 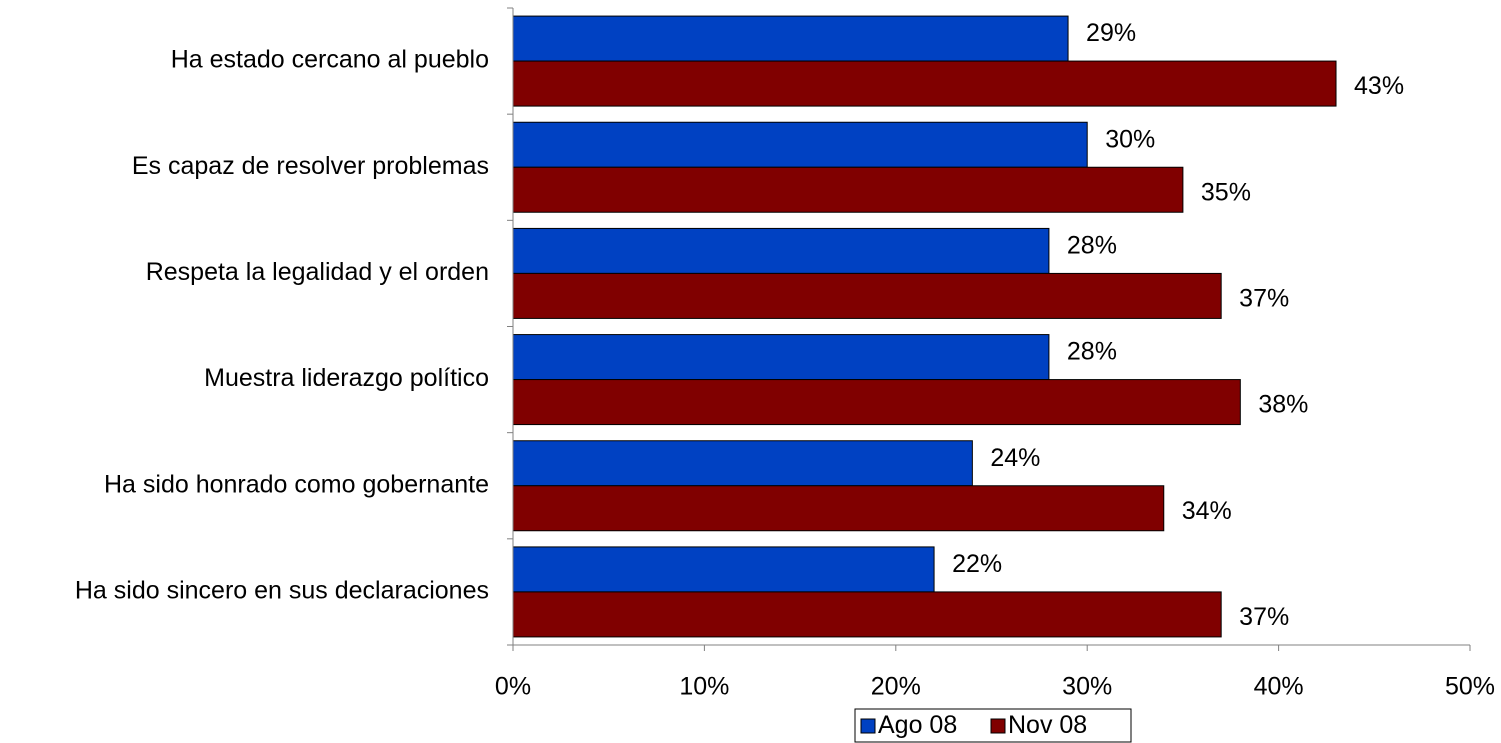 What do you see at coordinates (513, 687) in the screenshot?
I see `x-tick-label: 0%` at bounding box center [513, 687].